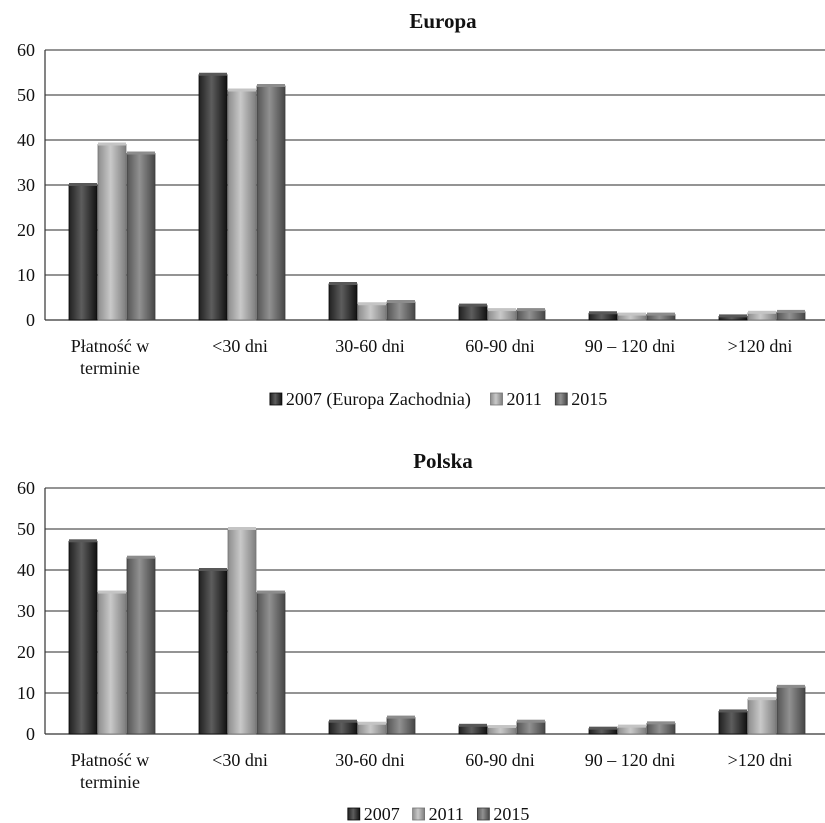 The width and height of the screenshot is (825, 823). Describe the element at coordinates (603, 316) in the screenshot. I see `bar-2007-europa-zachodnia--4` at that location.